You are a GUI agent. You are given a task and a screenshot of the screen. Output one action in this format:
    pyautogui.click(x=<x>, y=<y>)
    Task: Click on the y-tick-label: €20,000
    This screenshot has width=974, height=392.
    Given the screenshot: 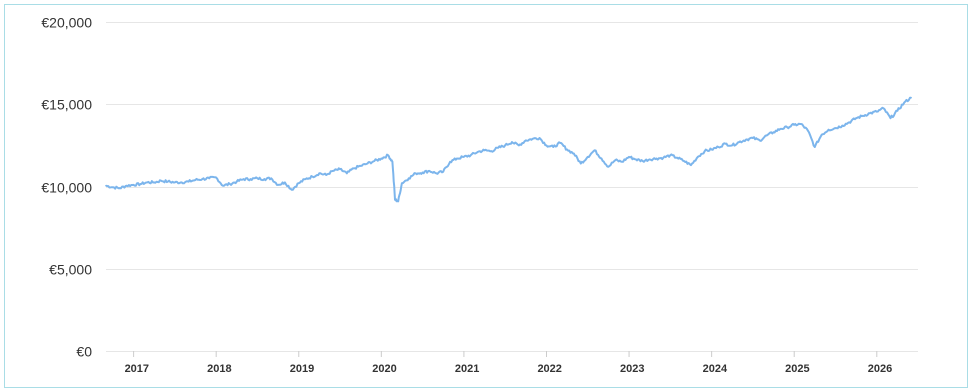 What is the action you would take?
    pyautogui.click(x=66, y=23)
    